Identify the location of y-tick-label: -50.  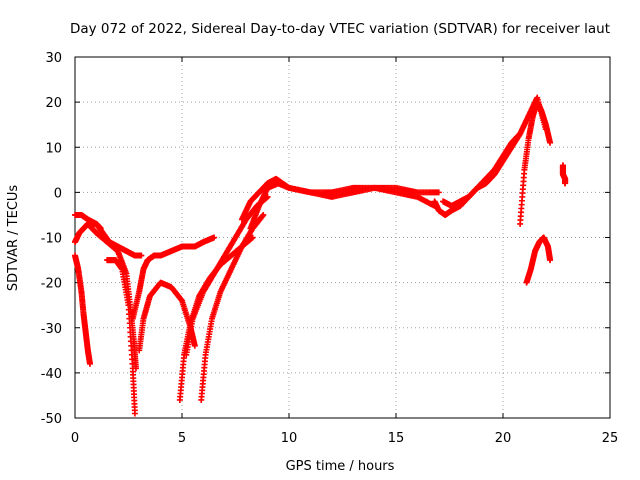
(51, 419).